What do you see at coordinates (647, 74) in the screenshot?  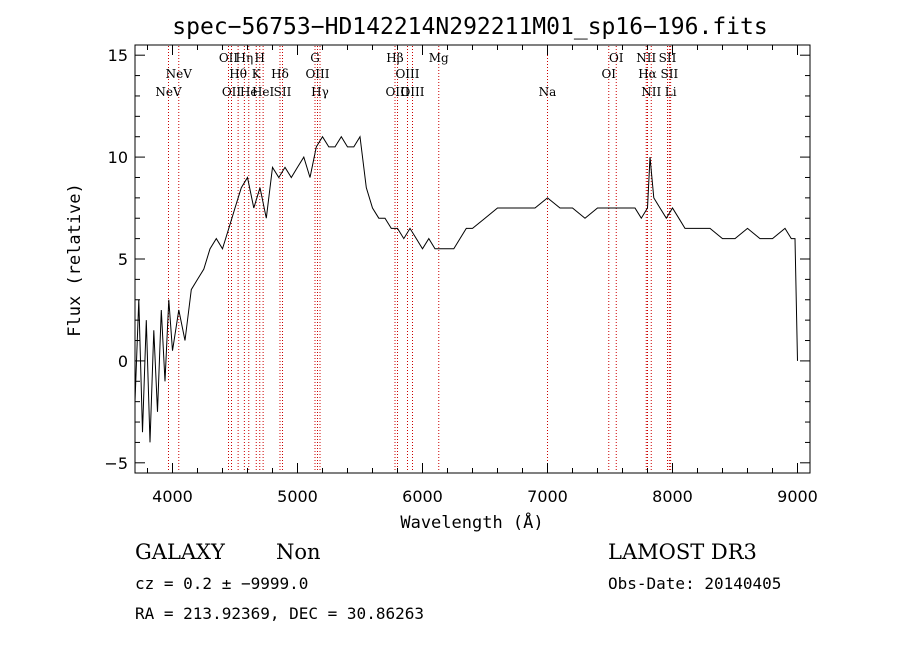 I see `line-marker-label: Hα` at bounding box center [647, 74].